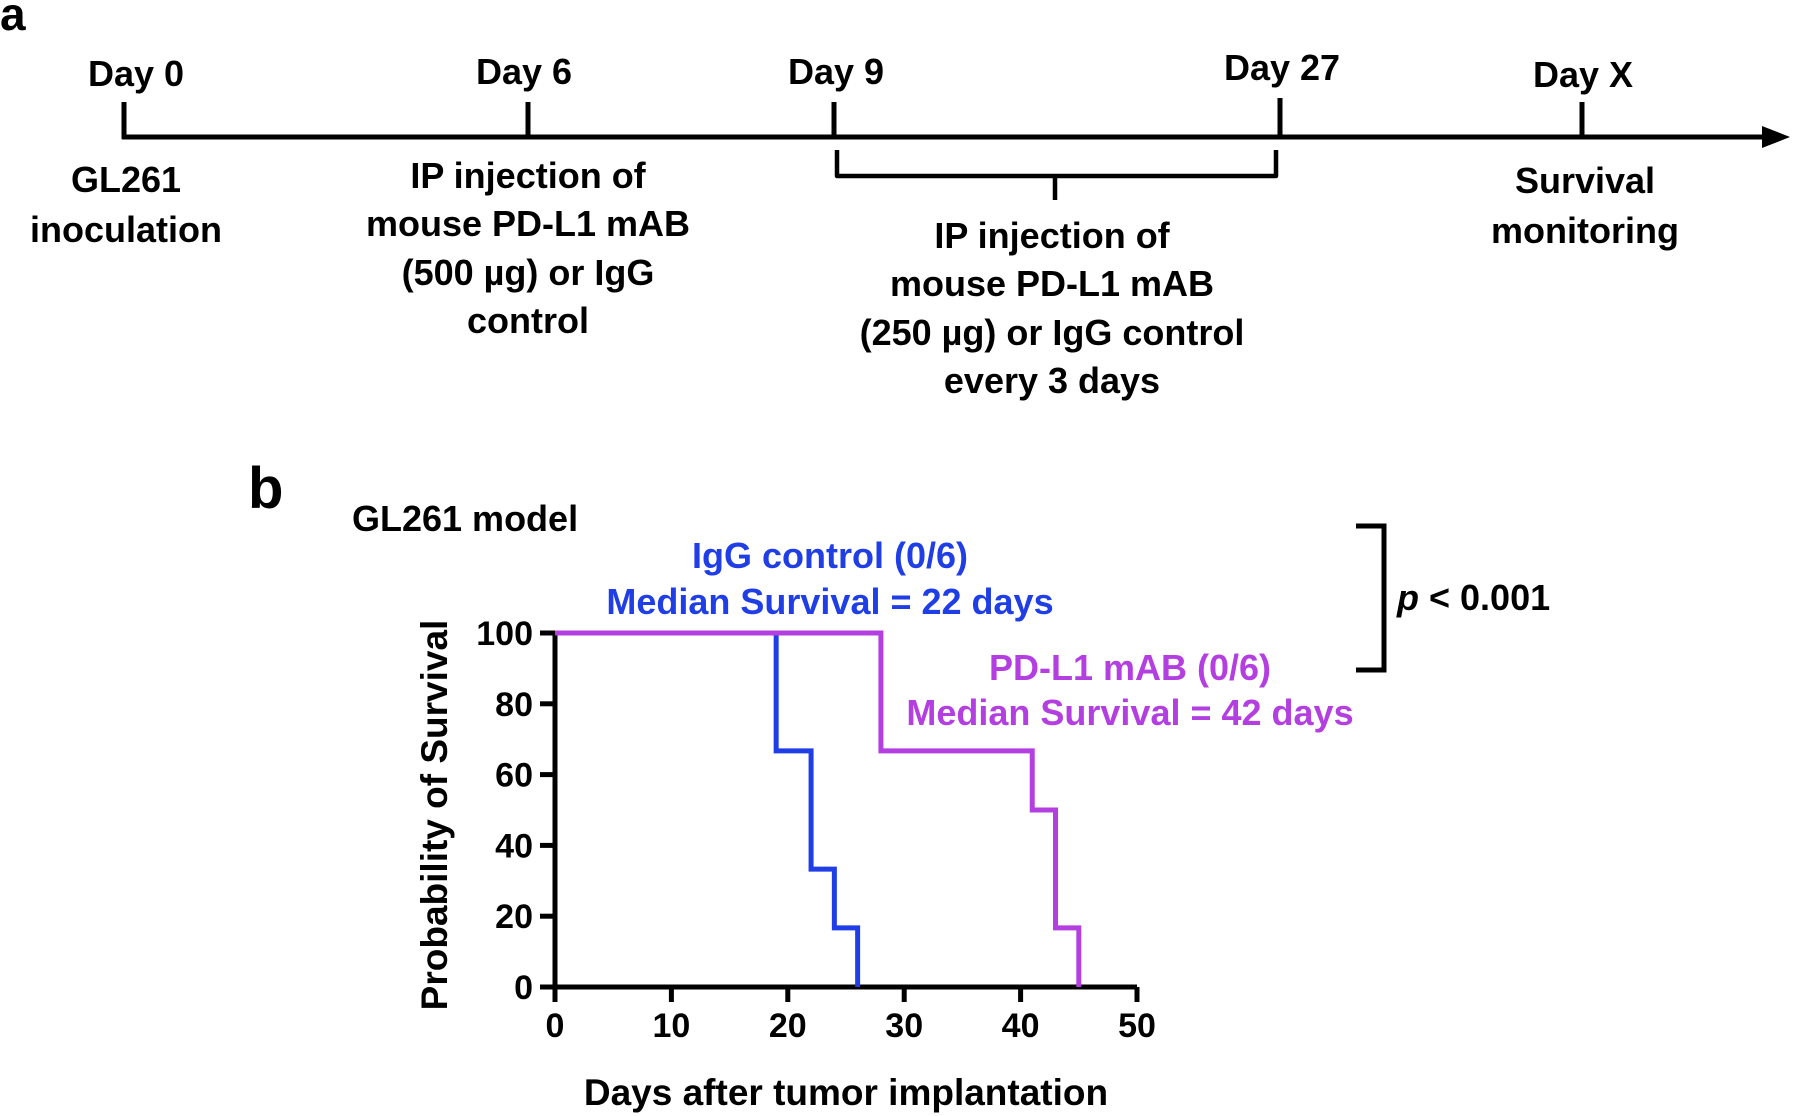 This screenshot has width=1797, height=1116. What do you see at coordinates (434, 815) in the screenshot?
I see `y-axis-label: Probability of Survival` at bounding box center [434, 815].